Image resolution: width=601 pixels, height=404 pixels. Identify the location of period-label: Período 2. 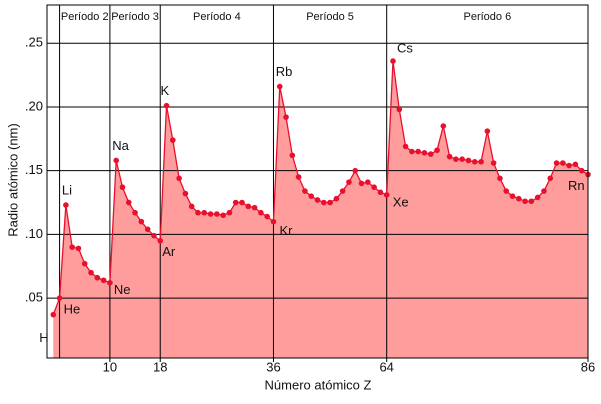
(85, 17).